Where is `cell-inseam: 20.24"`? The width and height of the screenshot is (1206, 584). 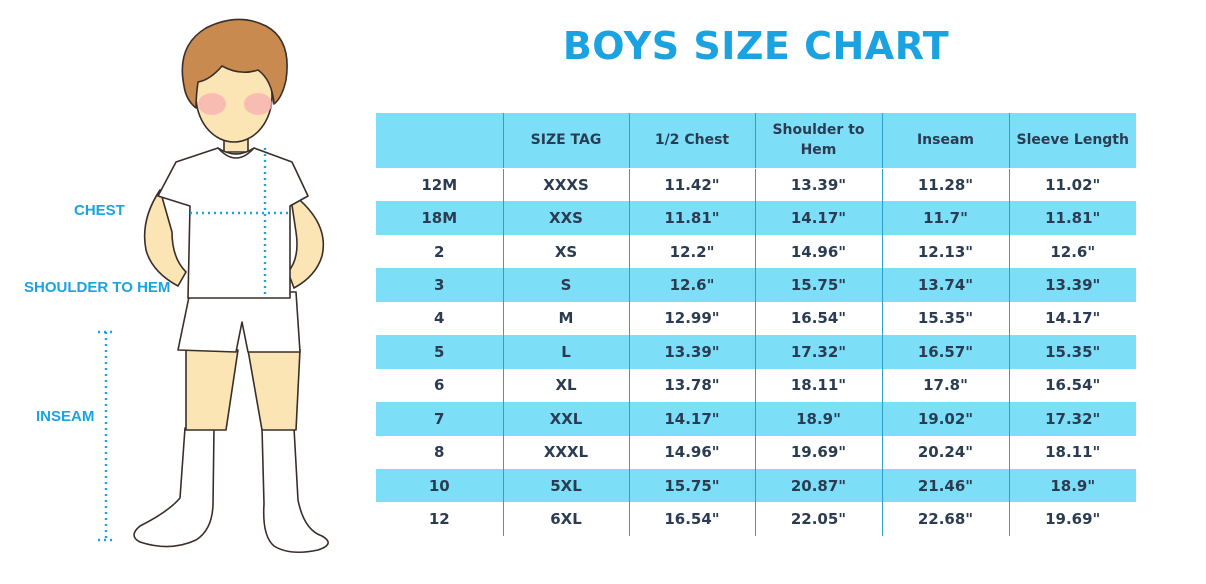
cell-inseam: 20.24" is located at coordinates (945, 452).